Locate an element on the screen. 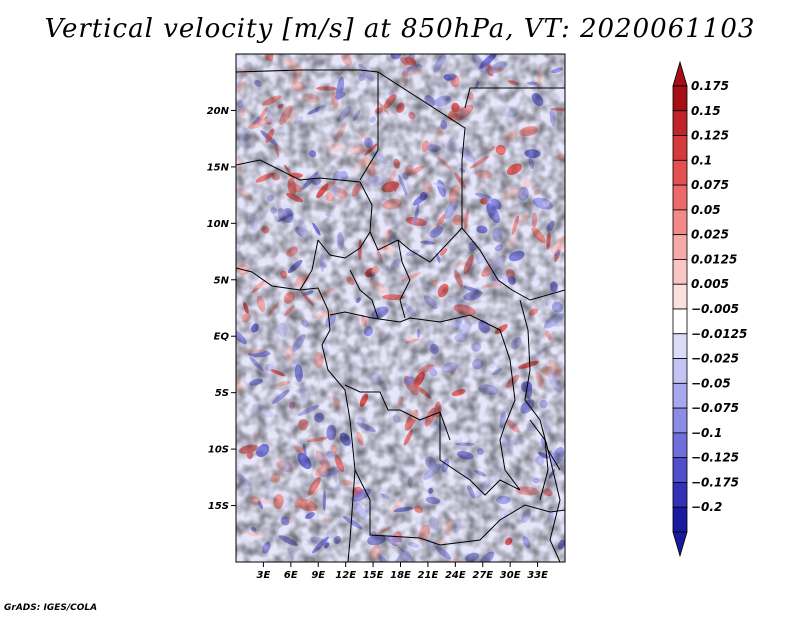 The image size is (800, 618). lon-tick-label: 6E is located at coordinates (291, 575).